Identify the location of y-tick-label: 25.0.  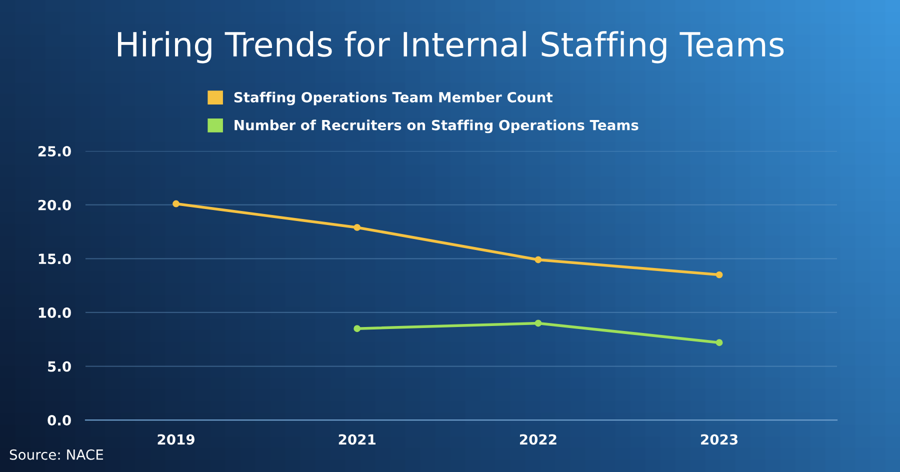
(54, 151).